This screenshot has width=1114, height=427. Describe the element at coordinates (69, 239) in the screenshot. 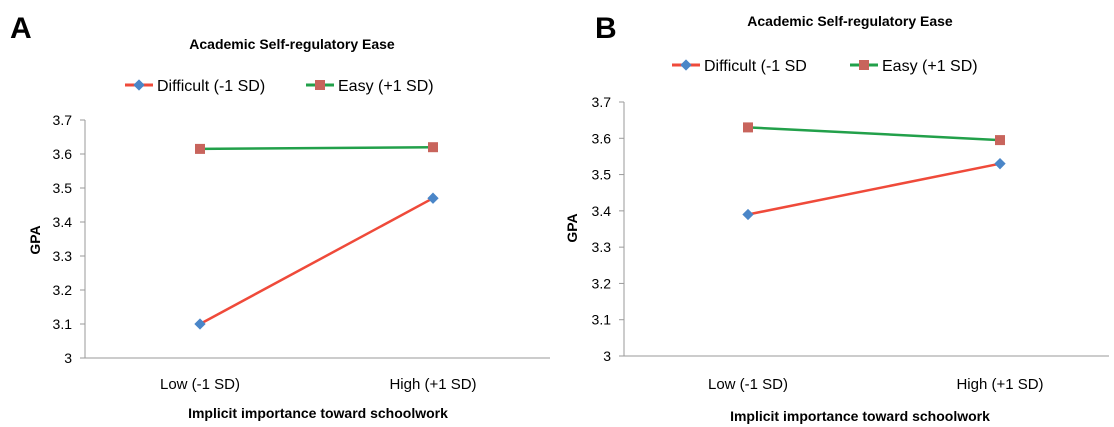

I see `chart-a-y-ticks: 3 3.1 3.2 3.3 3.4 3.5 3.6 3.7` at that location.